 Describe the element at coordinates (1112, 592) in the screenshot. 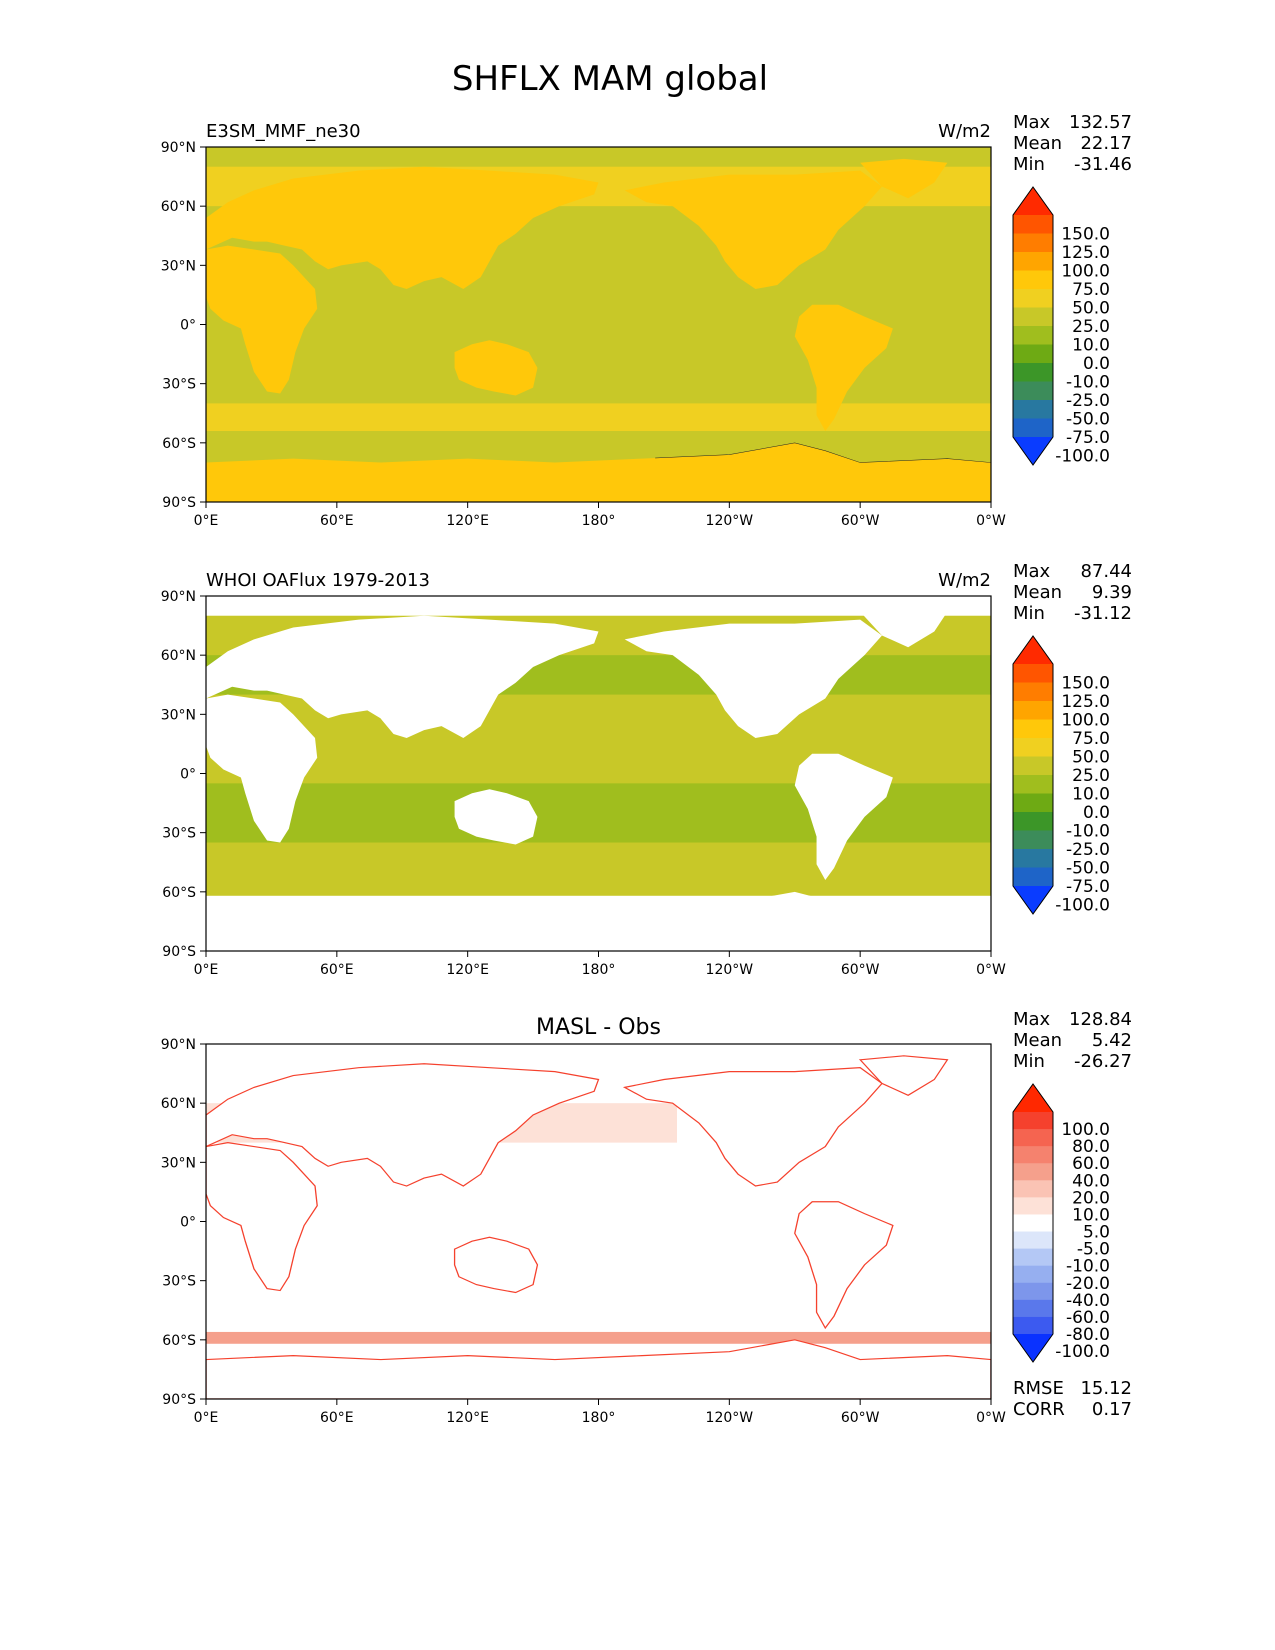

I see `stat-value-mean: 9.39` at that location.